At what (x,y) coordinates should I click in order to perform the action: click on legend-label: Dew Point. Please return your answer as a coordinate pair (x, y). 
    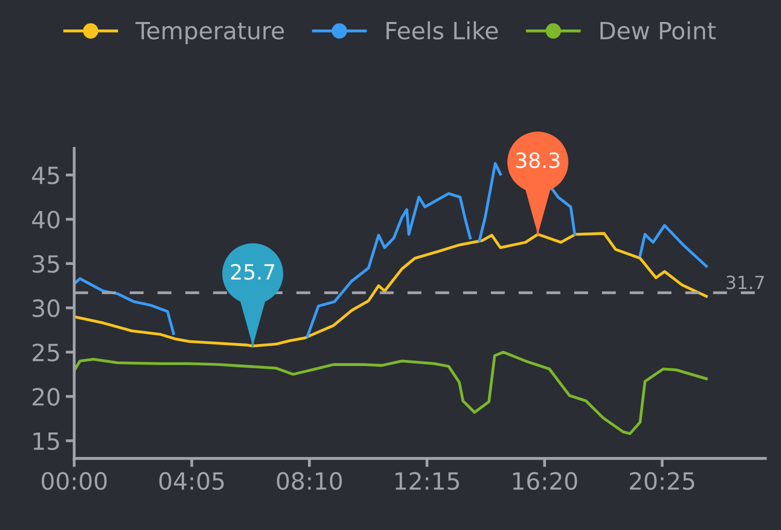
    Looking at the image, I should click on (658, 30).